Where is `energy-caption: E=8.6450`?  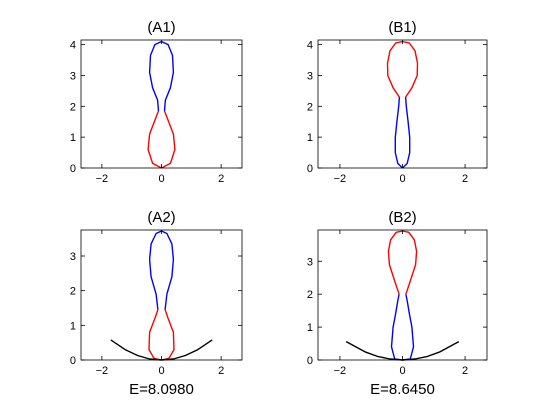 energy-caption: E=8.6450 is located at coordinates (402, 389).